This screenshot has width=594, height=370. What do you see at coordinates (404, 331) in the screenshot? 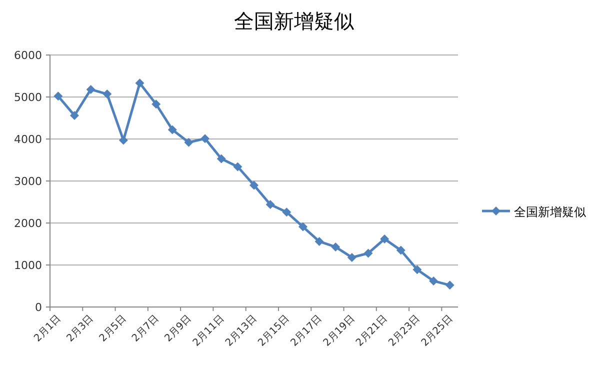
I see `x-tick-label: 2月23日` at bounding box center [404, 331].